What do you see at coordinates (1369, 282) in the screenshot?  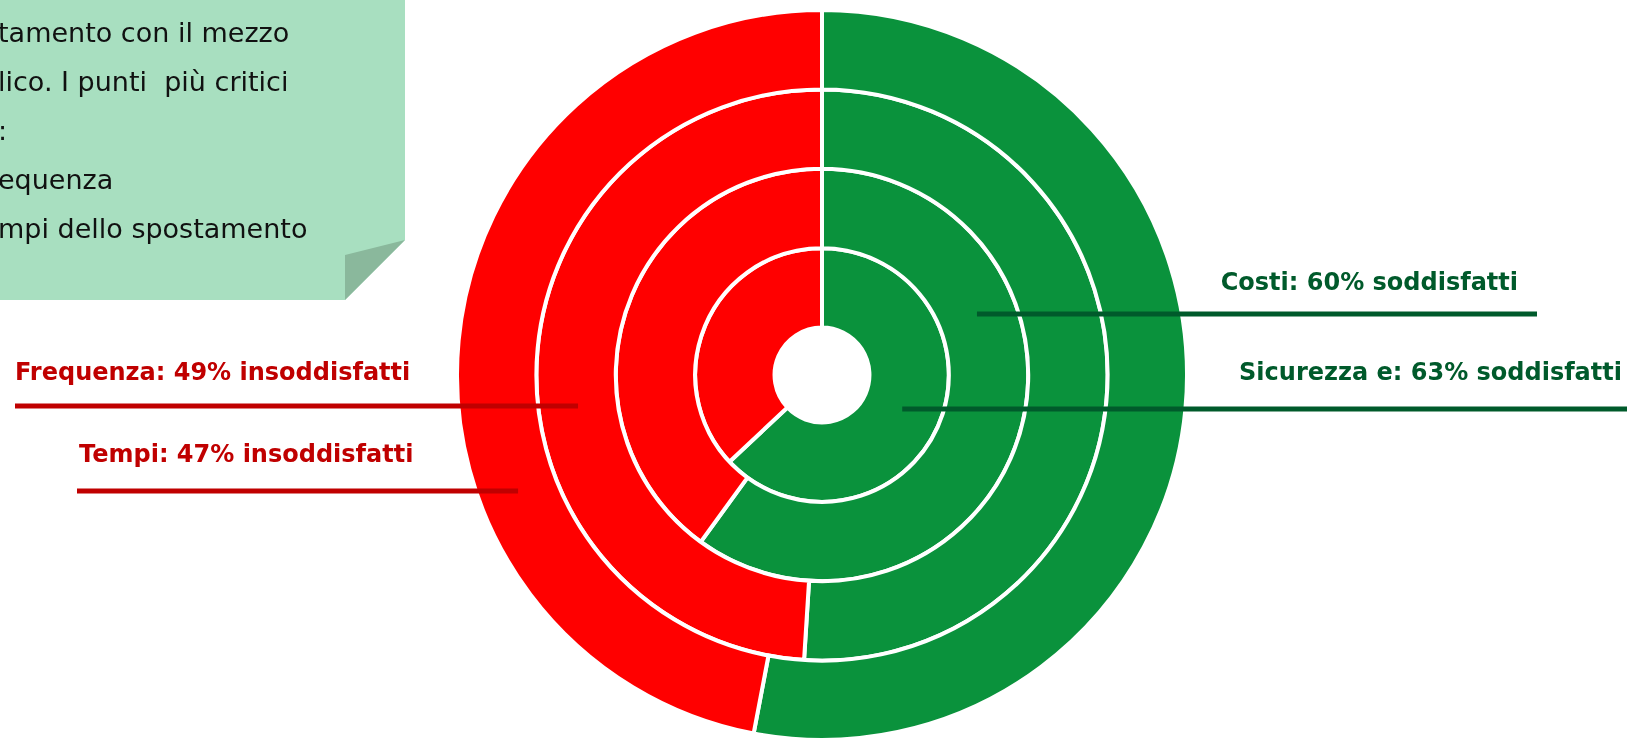 I see `data-label: Costi: 60% soddisfatti` at bounding box center [1369, 282].